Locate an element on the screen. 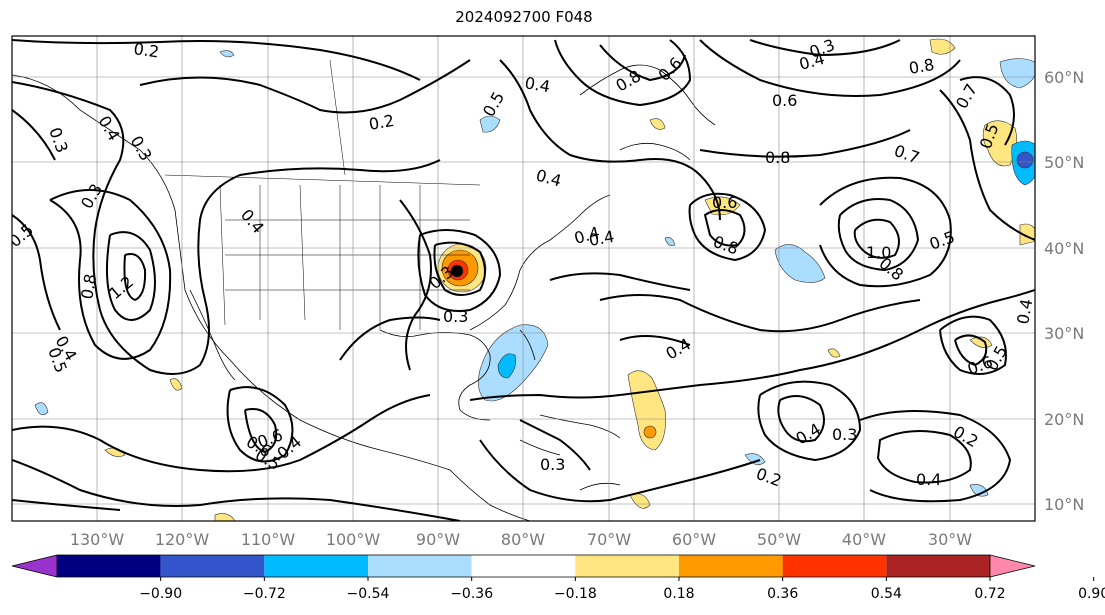  lon-label-120w: 120°W is located at coordinates (182, 539).